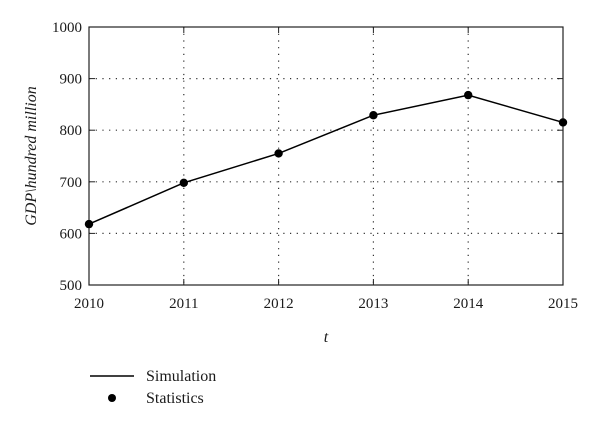 Image resolution: width=600 pixels, height=425 pixels. What do you see at coordinates (71, 234) in the screenshot?
I see `y-tick-label: 600` at bounding box center [71, 234].